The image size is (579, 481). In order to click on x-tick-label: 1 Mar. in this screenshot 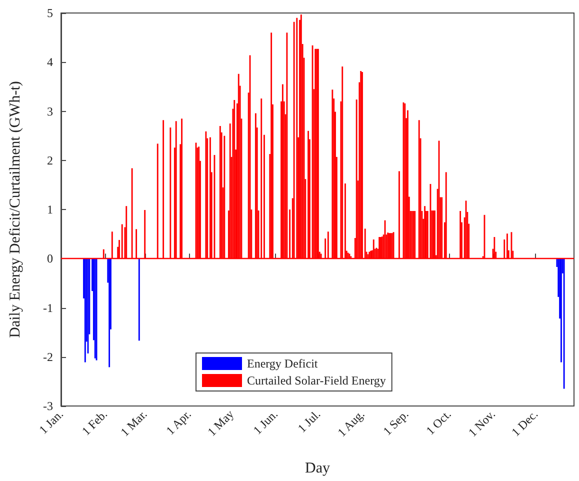, I will do `click(134, 423)`.